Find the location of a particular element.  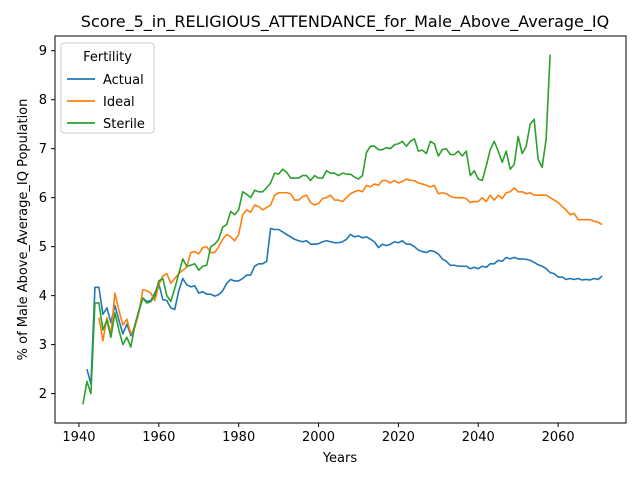

legend-title: Fertility is located at coordinates (107, 57).